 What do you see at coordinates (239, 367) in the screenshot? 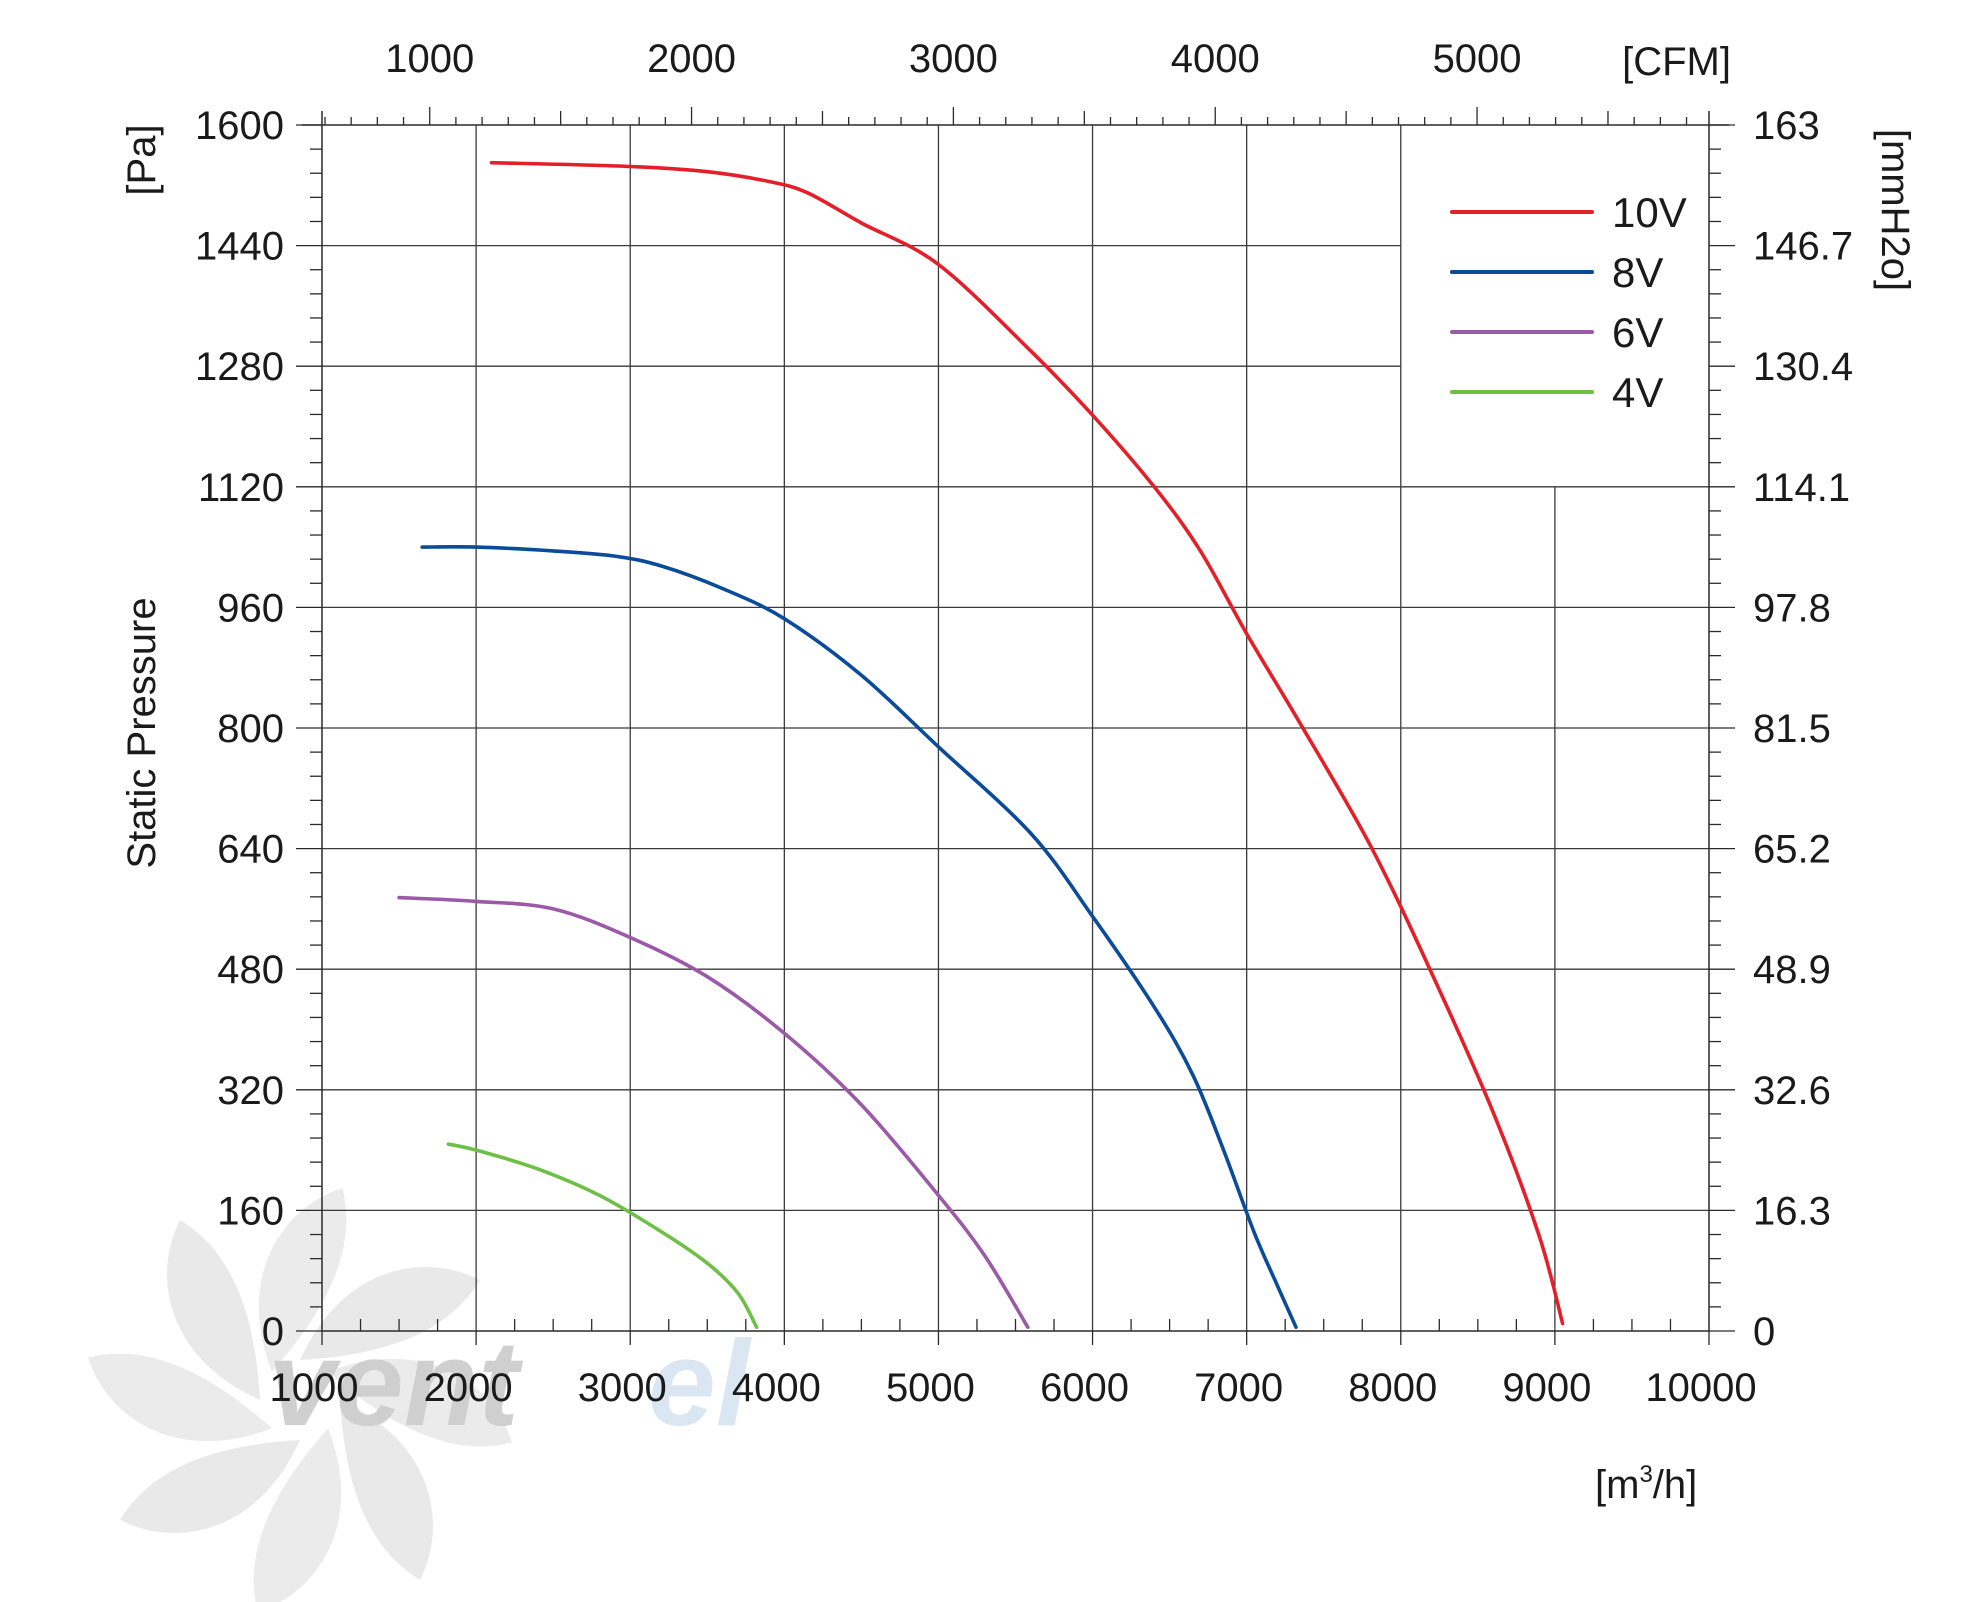
I see `y-tick-label-pa: 1280` at bounding box center [239, 367].